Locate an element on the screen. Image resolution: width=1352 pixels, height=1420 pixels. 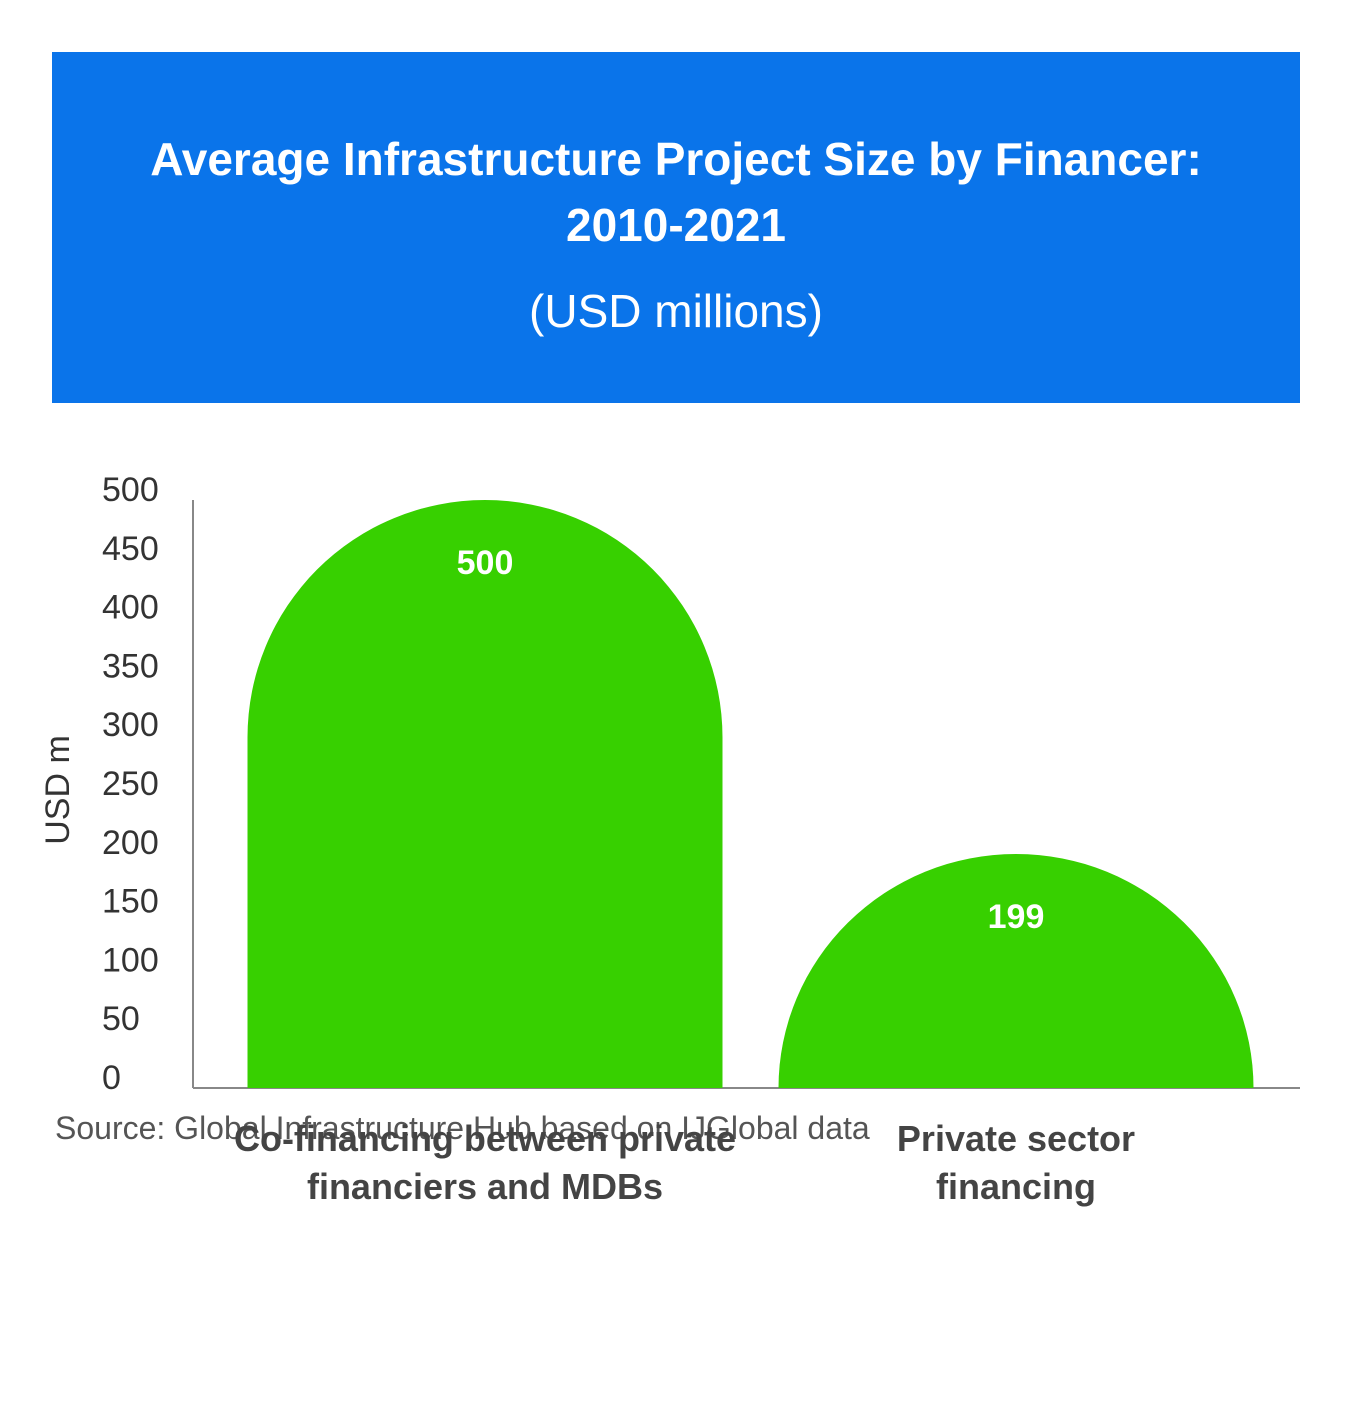
value-label: 500 is located at coordinates (485, 563).